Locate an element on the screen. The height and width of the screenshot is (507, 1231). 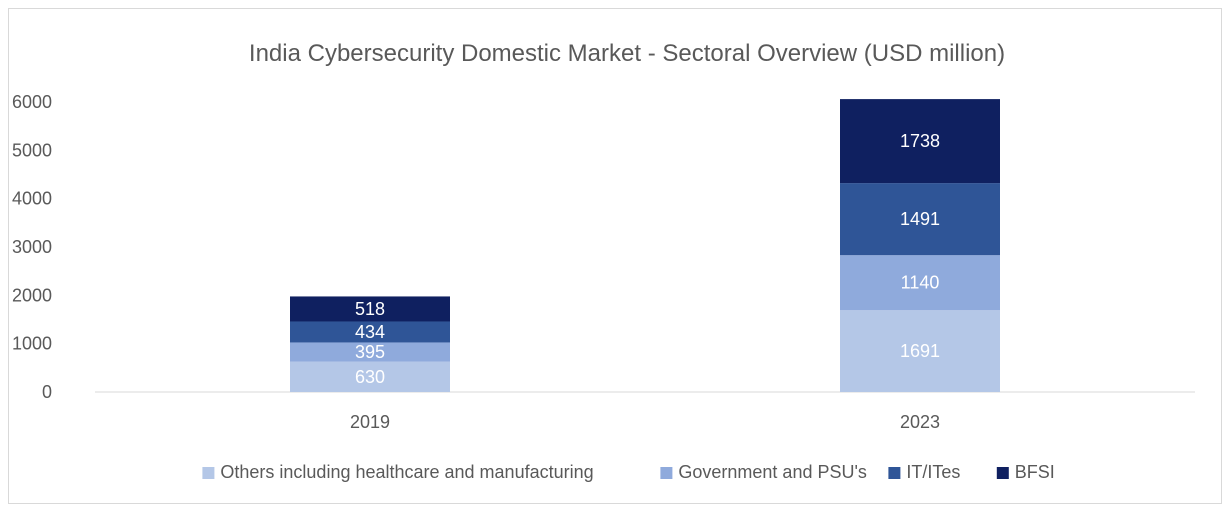
y-tick-label: 4000 is located at coordinates (32, 199).